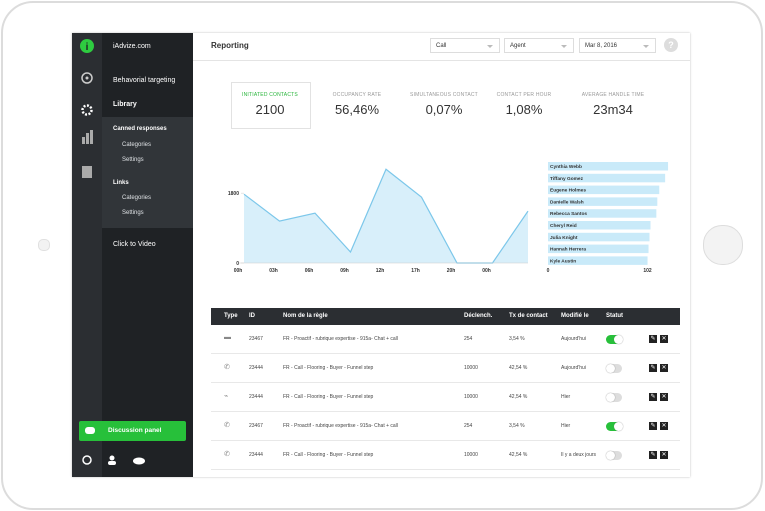  I want to click on cell: 23467, so click(256, 339).